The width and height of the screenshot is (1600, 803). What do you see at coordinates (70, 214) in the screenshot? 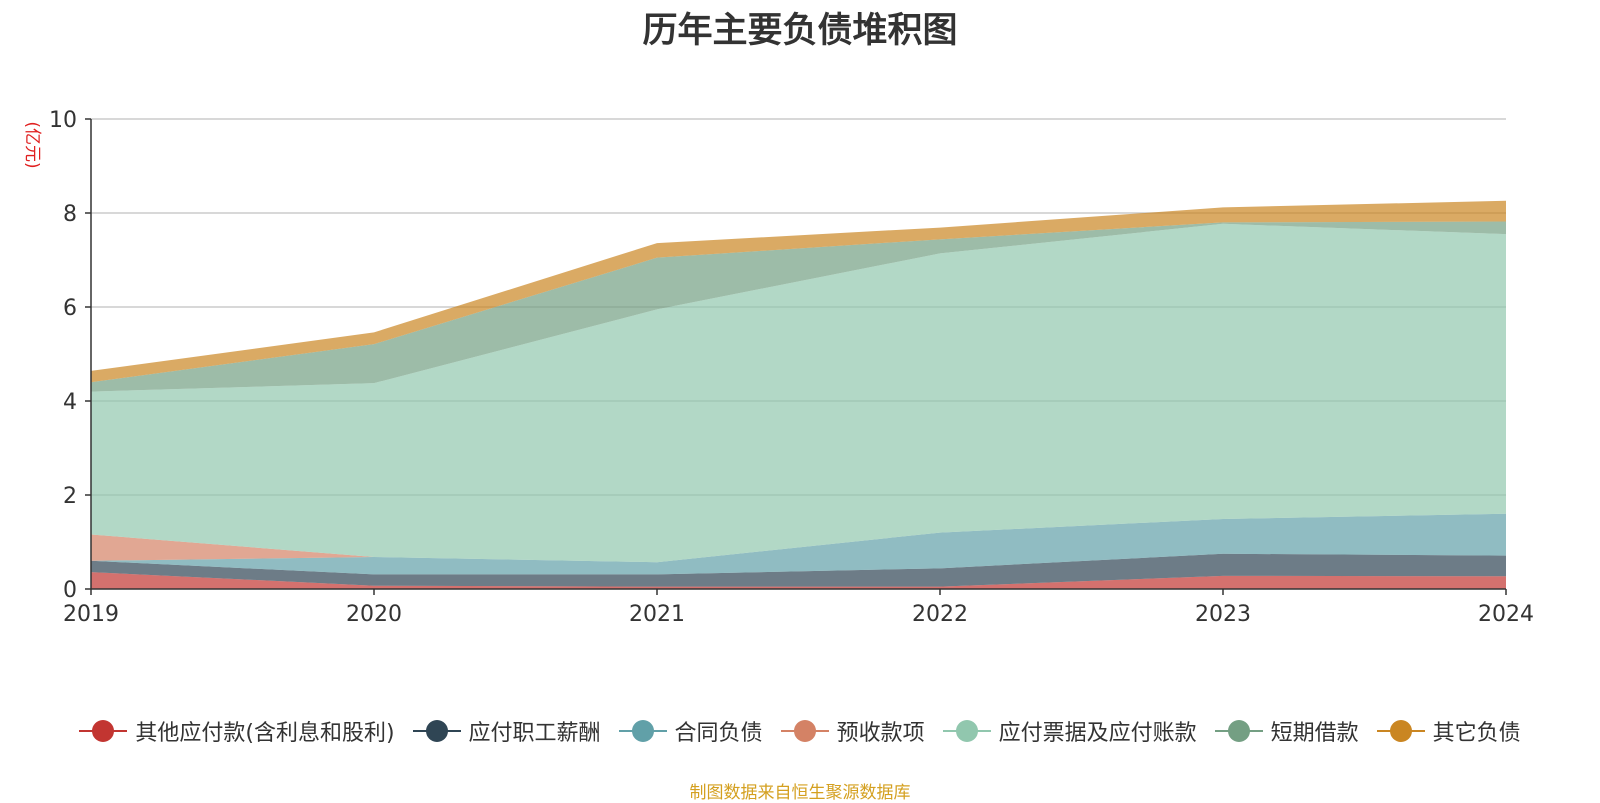
I see `y-tick-label: 8` at bounding box center [70, 214].